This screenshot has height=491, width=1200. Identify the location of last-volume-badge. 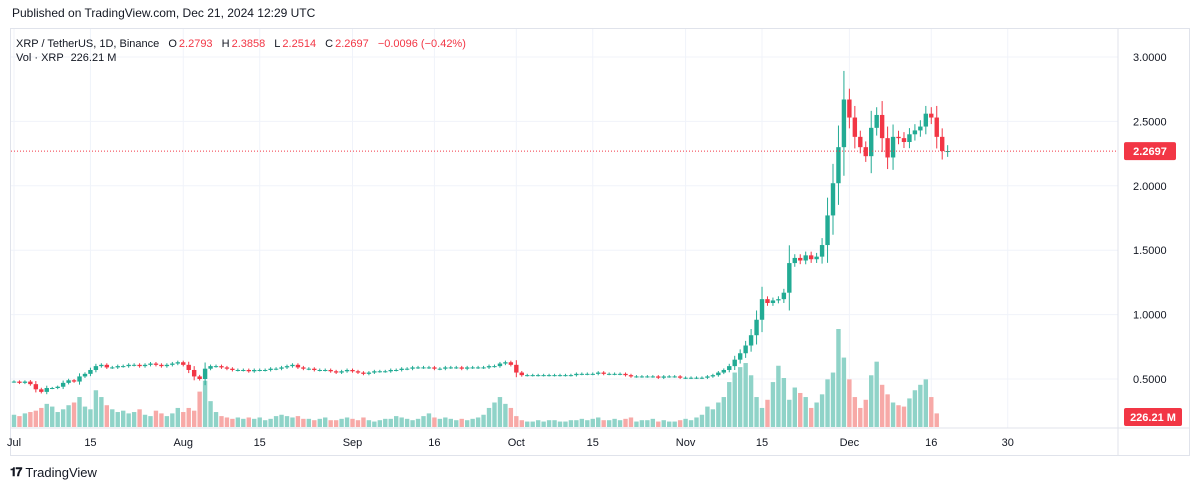
(1153, 417).